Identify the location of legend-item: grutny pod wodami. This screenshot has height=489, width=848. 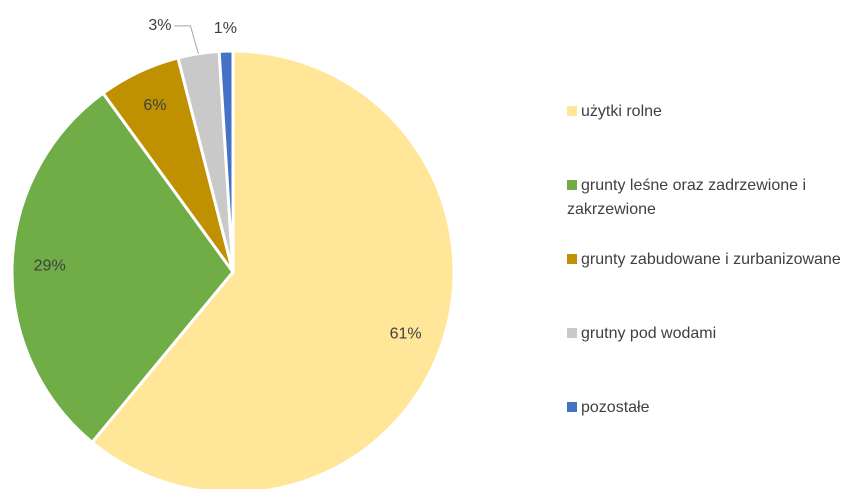
(704, 334).